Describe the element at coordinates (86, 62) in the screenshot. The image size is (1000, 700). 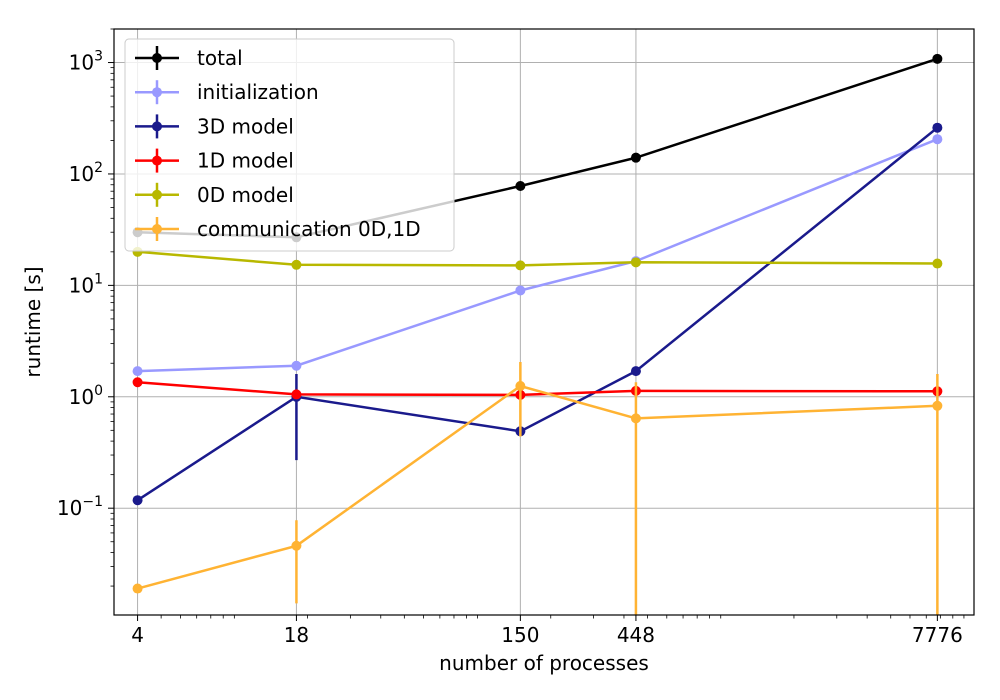
I see `y-tick-label: 10³` at that location.